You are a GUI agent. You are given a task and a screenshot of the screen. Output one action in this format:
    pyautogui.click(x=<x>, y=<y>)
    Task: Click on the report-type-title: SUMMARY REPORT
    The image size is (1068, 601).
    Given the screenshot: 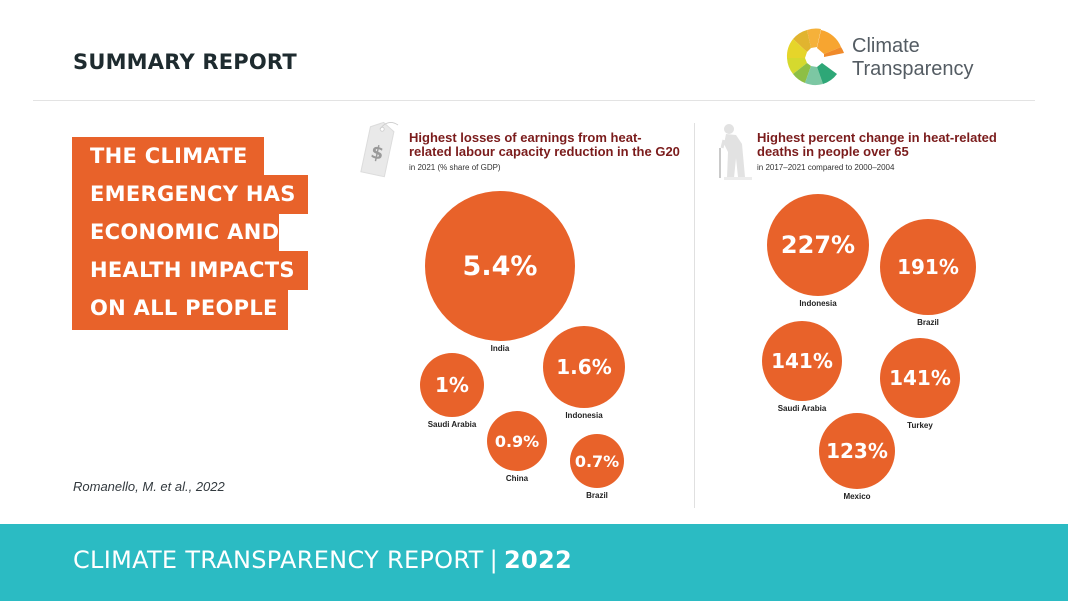 What is the action you would take?
    pyautogui.click(x=185, y=62)
    